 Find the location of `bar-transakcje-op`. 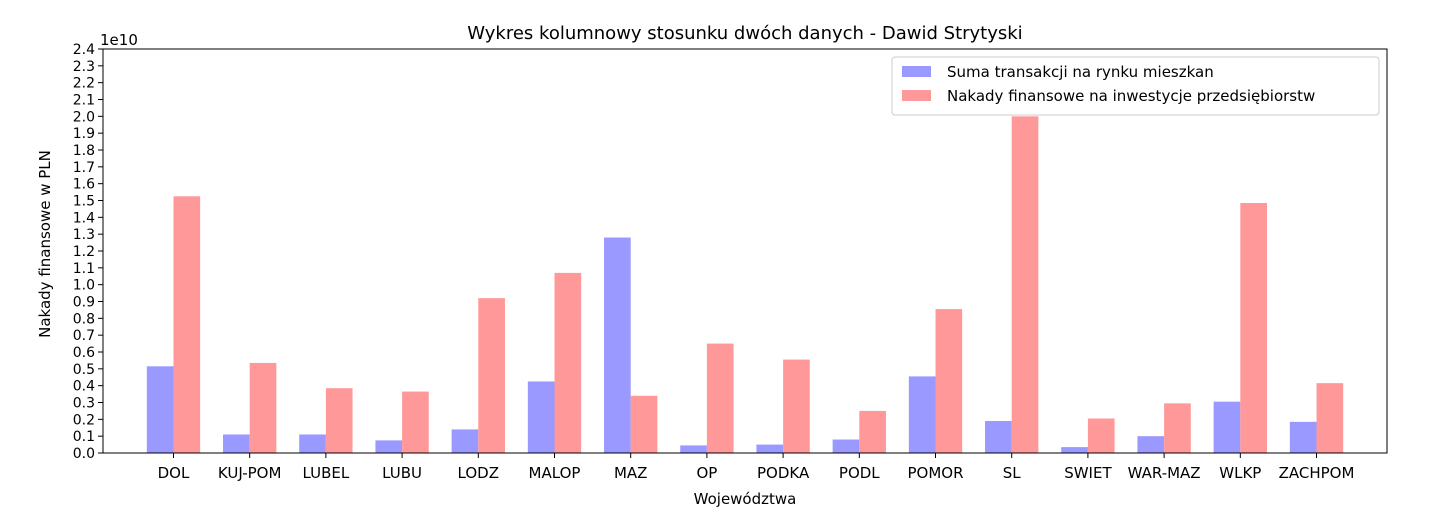

bar-transakcje-op is located at coordinates (693, 449).